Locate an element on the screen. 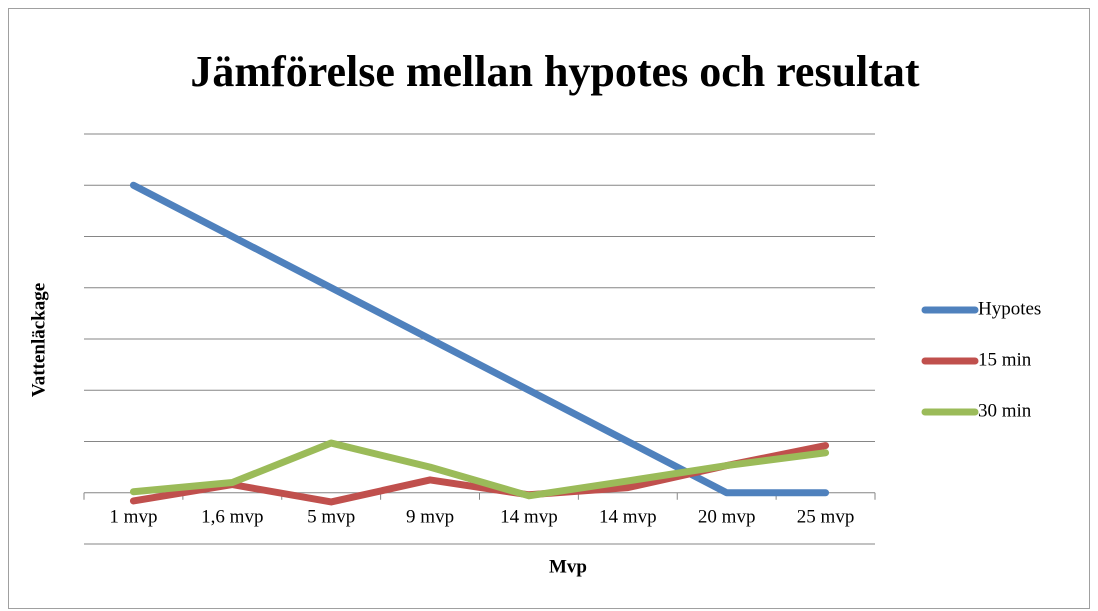 This screenshot has width=1098, height=611. x-axis-label: Mvp is located at coordinates (568, 566).